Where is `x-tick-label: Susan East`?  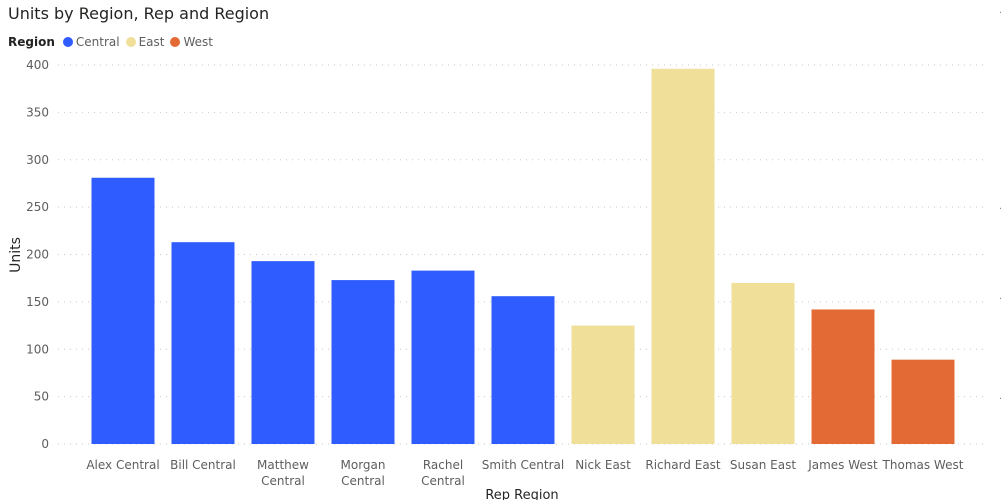
x-tick-label: Susan East is located at coordinates (763, 465).